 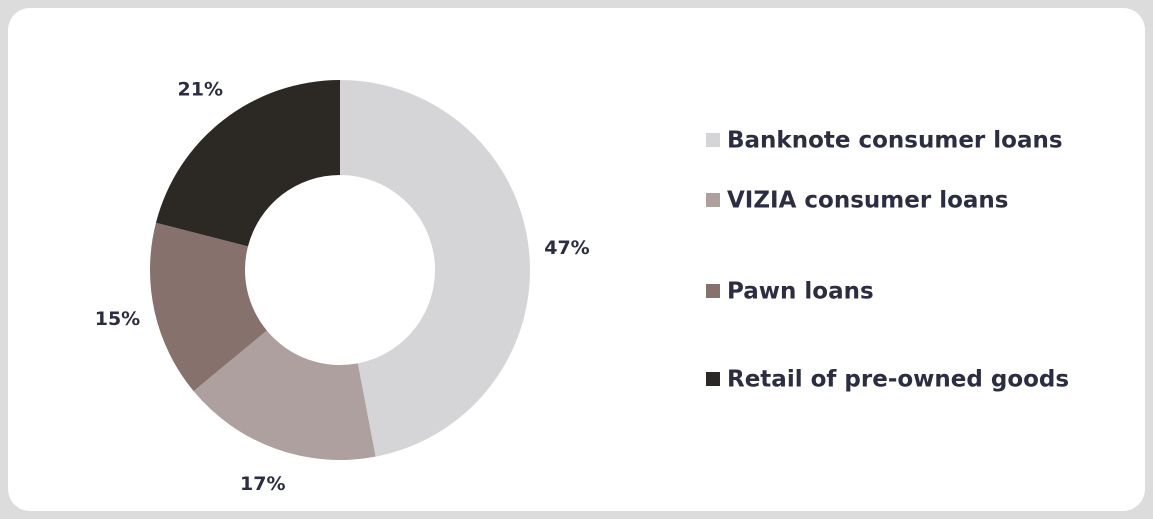 I want to click on legend-label: Pawn loans, so click(x=800, y=292).